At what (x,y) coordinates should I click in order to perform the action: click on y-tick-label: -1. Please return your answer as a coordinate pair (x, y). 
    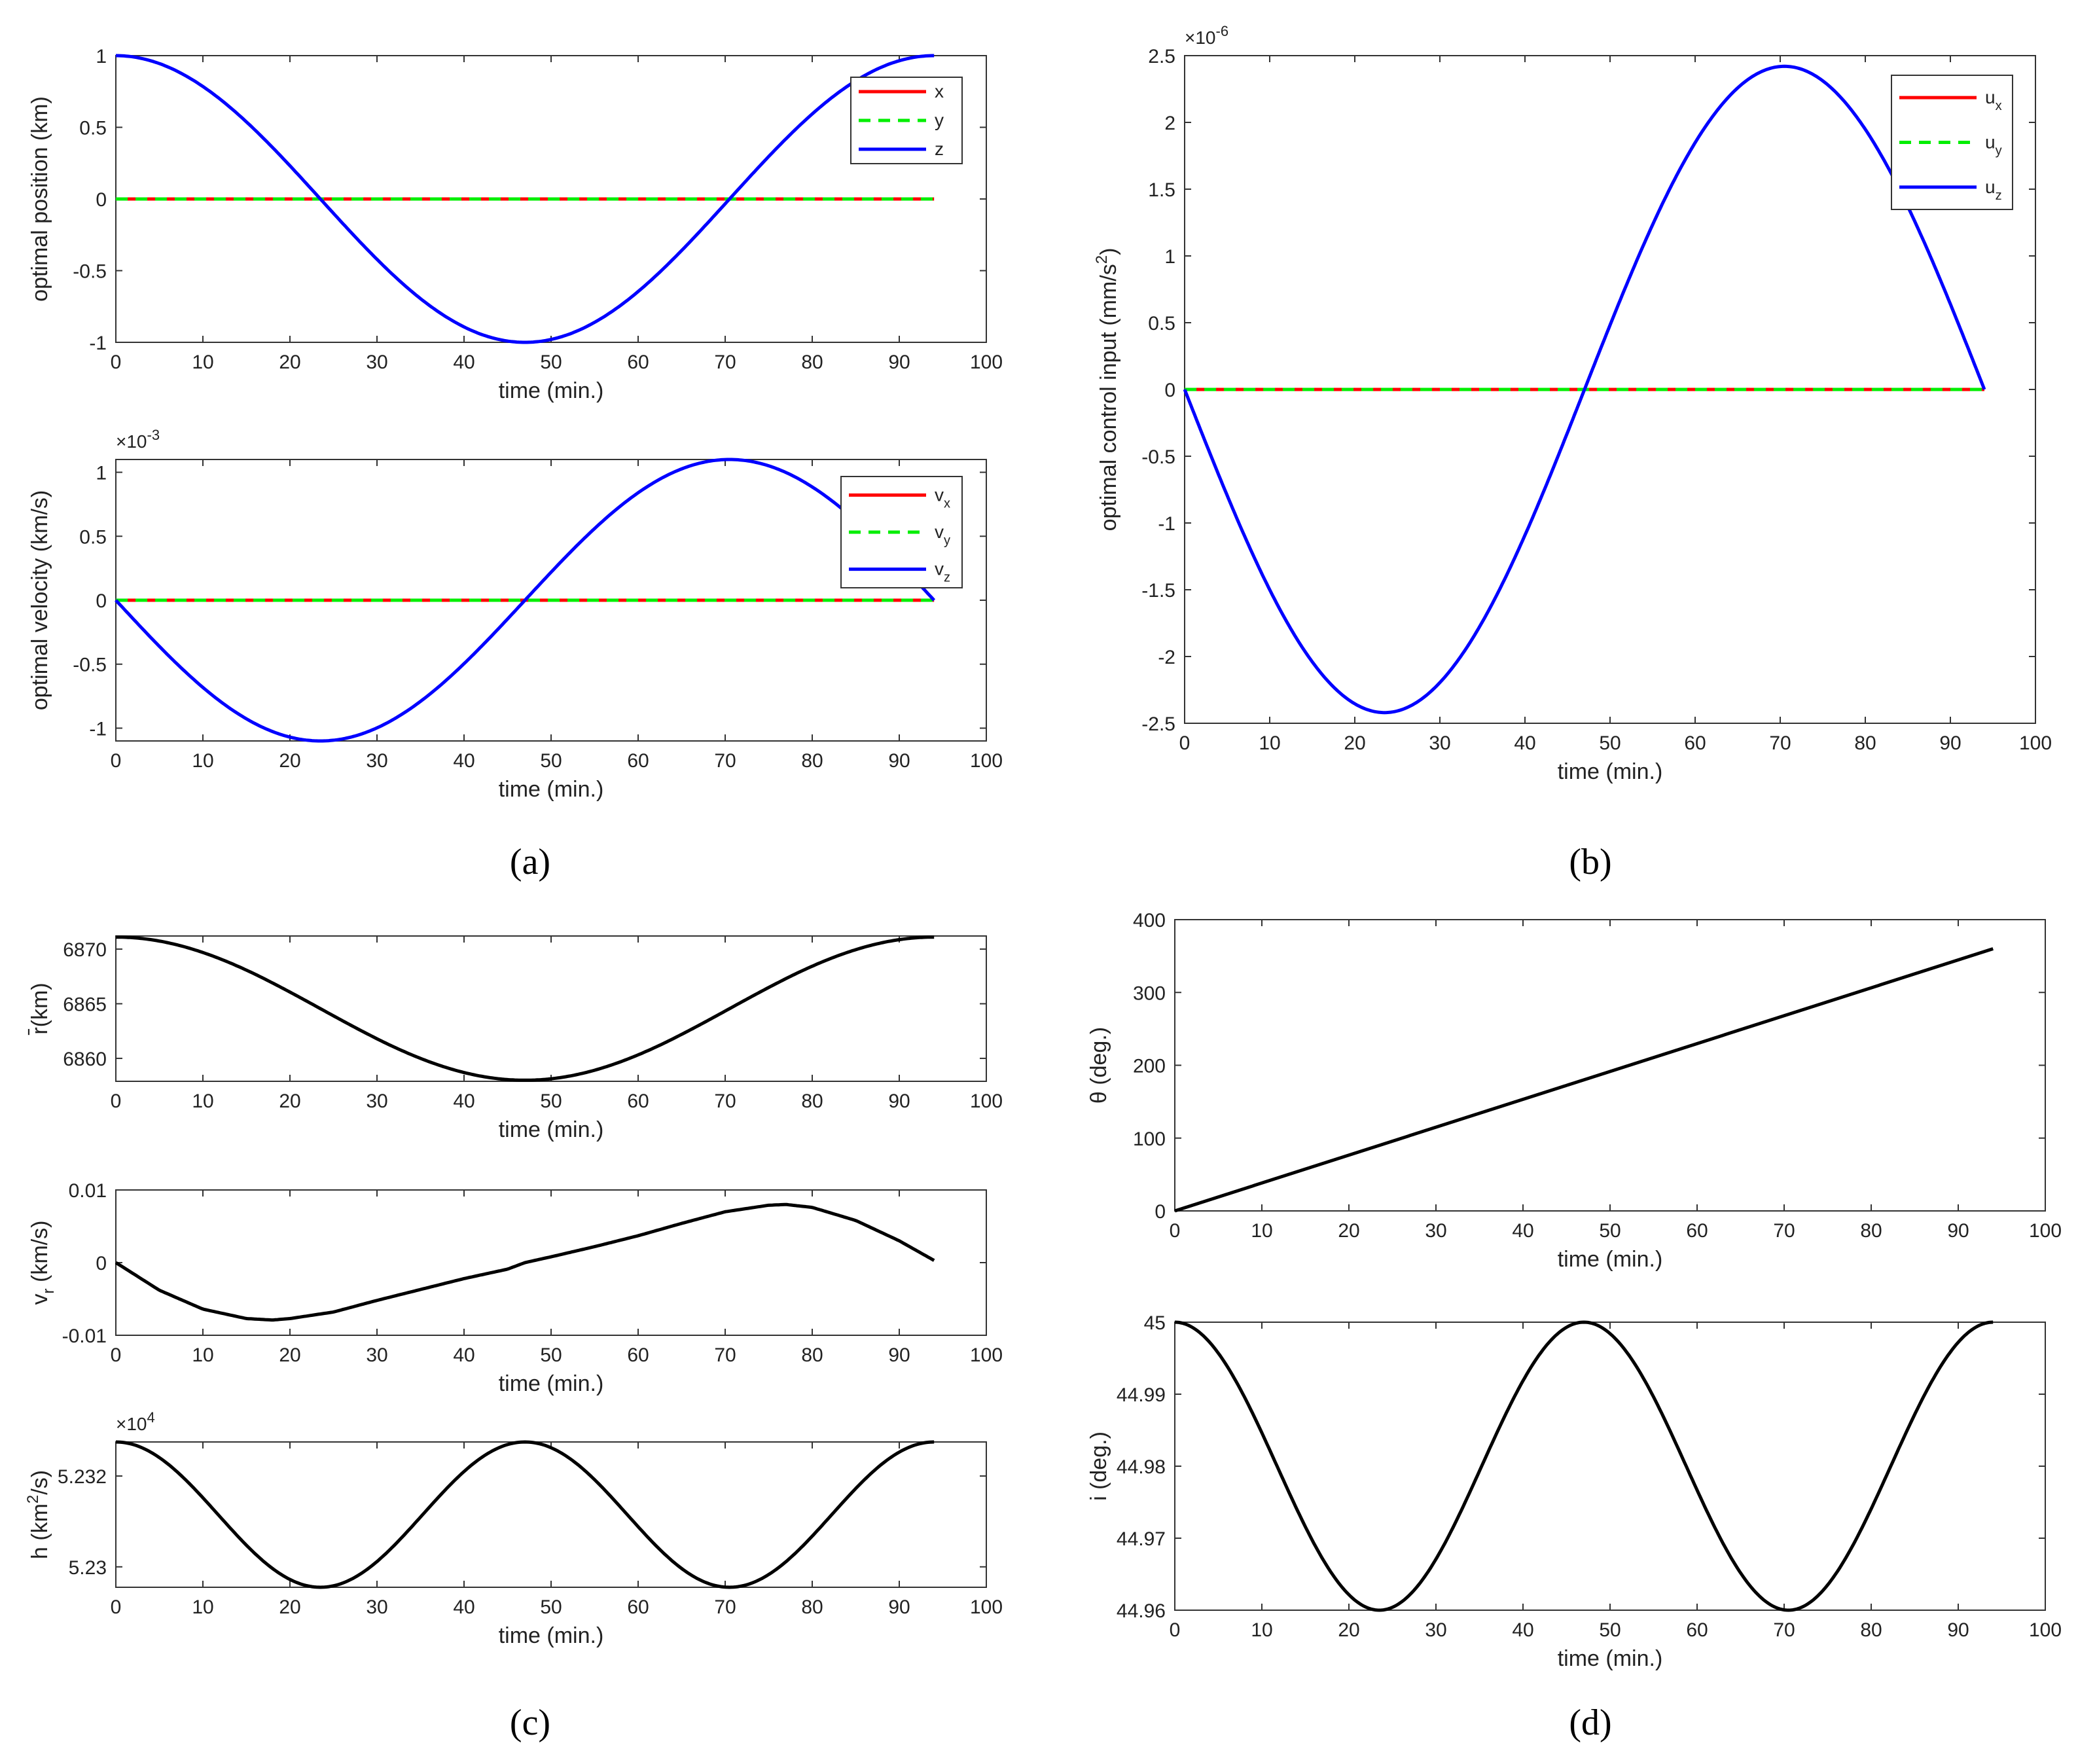
    Looking at the image, I should click on (1166, 524).